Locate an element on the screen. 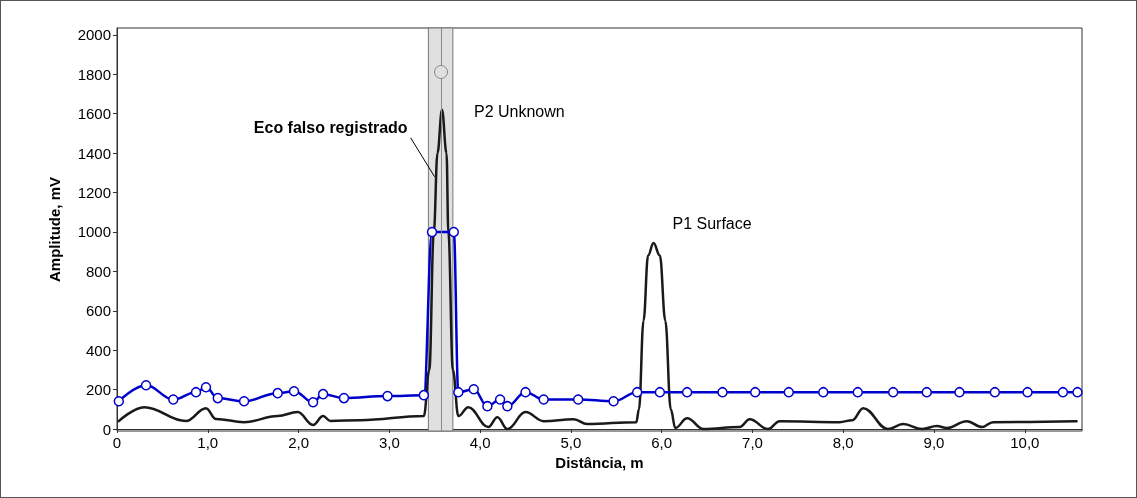 The width and height of the screenshot is (1137, 498). y-tick-label: 1400 is located at coordinates (94, 153).